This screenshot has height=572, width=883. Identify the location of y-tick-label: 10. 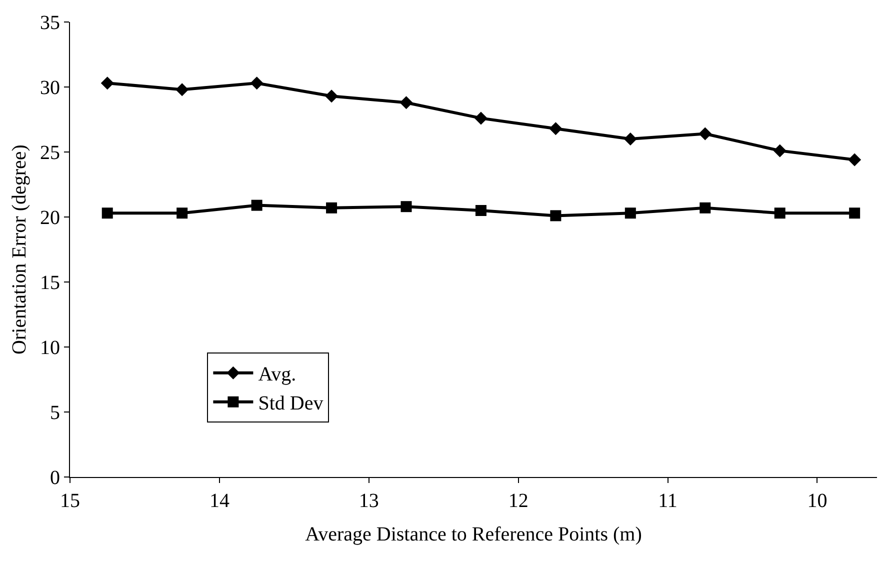
(50, 348).